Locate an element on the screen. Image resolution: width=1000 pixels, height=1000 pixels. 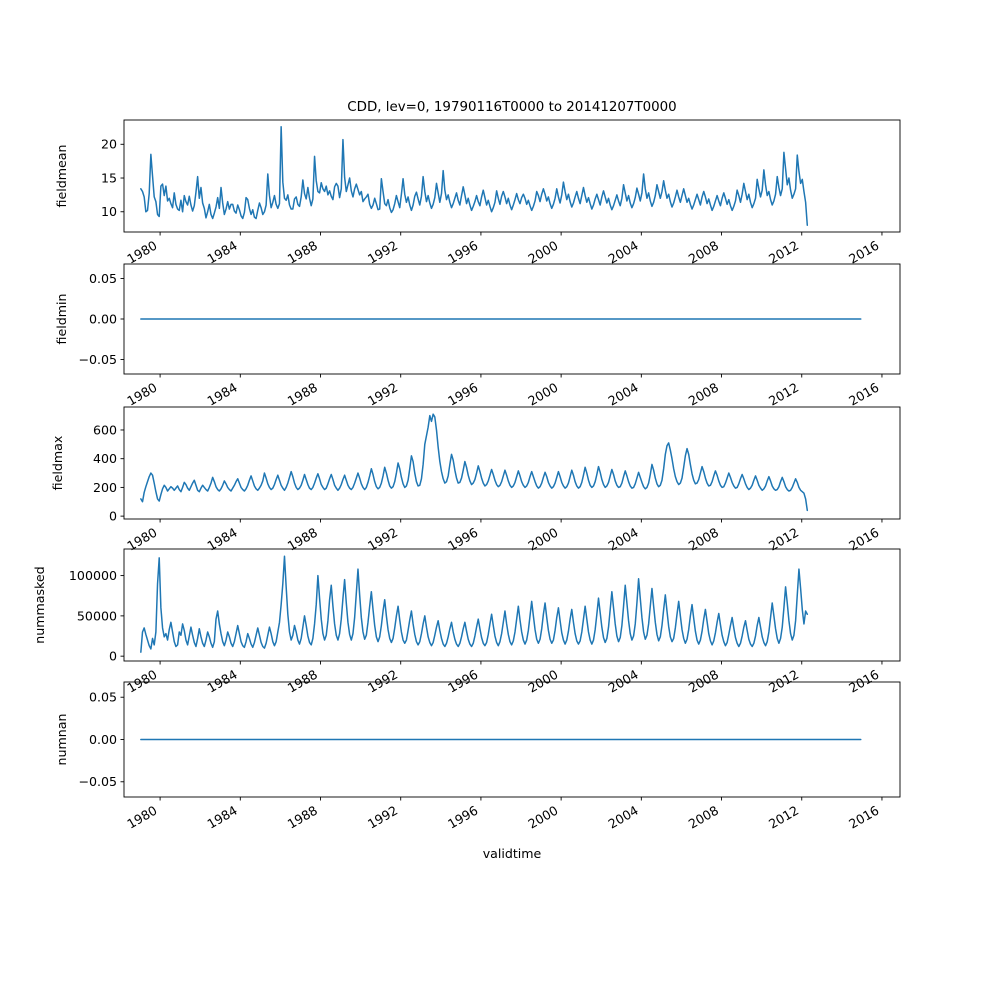
xtick-label-fieldmin: 2000 is located at coordinates (542, 394).